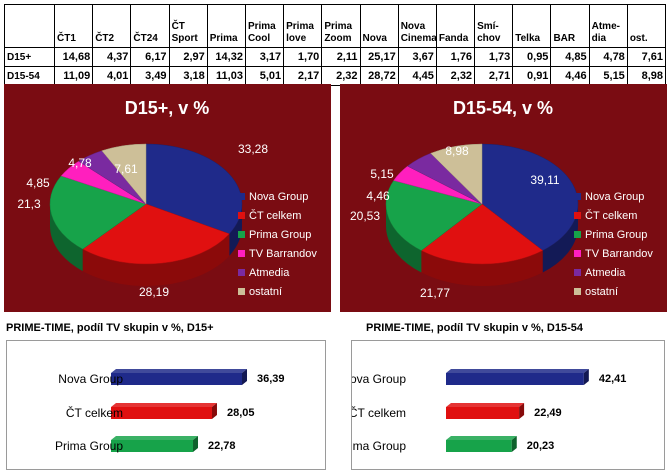  I want to click on table-cell: 1,76, so click(455, 57).